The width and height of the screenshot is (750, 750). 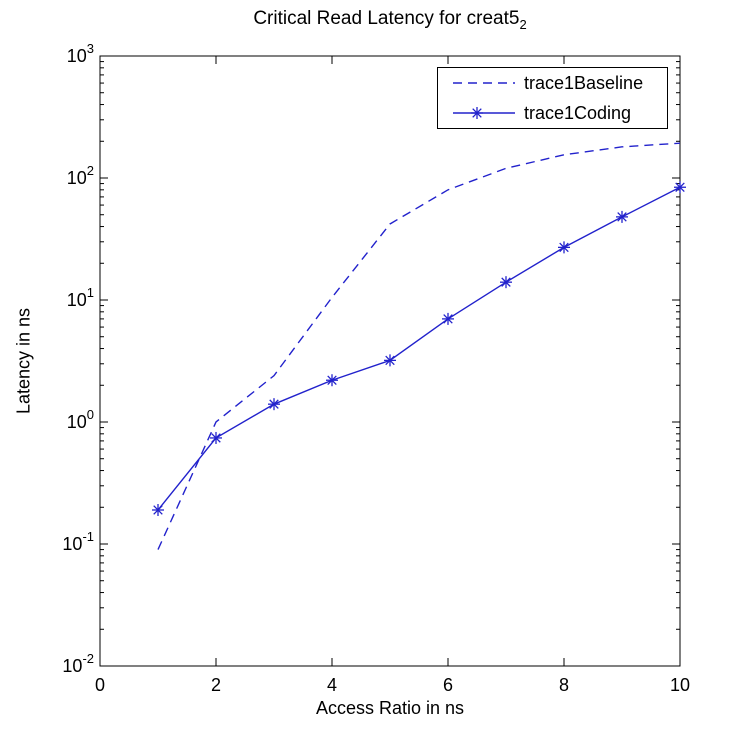 I want to click on dashed-line-sample-icon, so click(x=484, y=83).